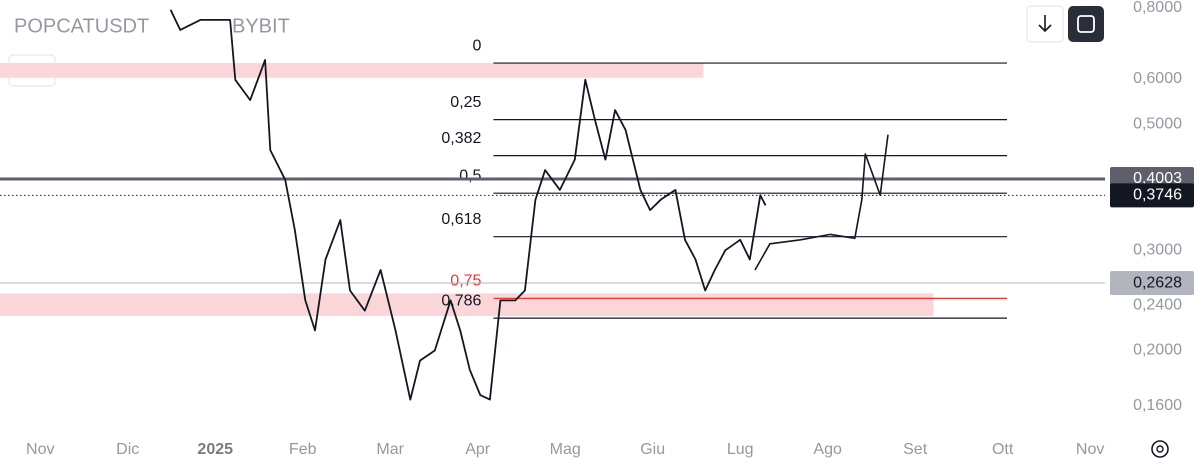 The height and width of the screenshot is (469, 1200). What do you see at coordinates (470, 175) in the screenshot?
I see `fib-label: 0,5` at bounding box center [470, 175].